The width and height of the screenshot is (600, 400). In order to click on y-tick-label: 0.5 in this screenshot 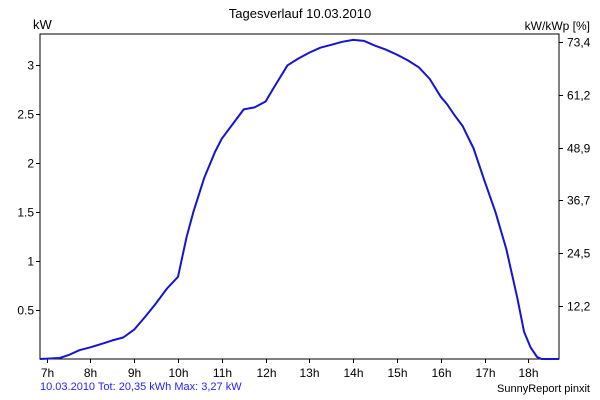, I will do `click(25, 311)`.